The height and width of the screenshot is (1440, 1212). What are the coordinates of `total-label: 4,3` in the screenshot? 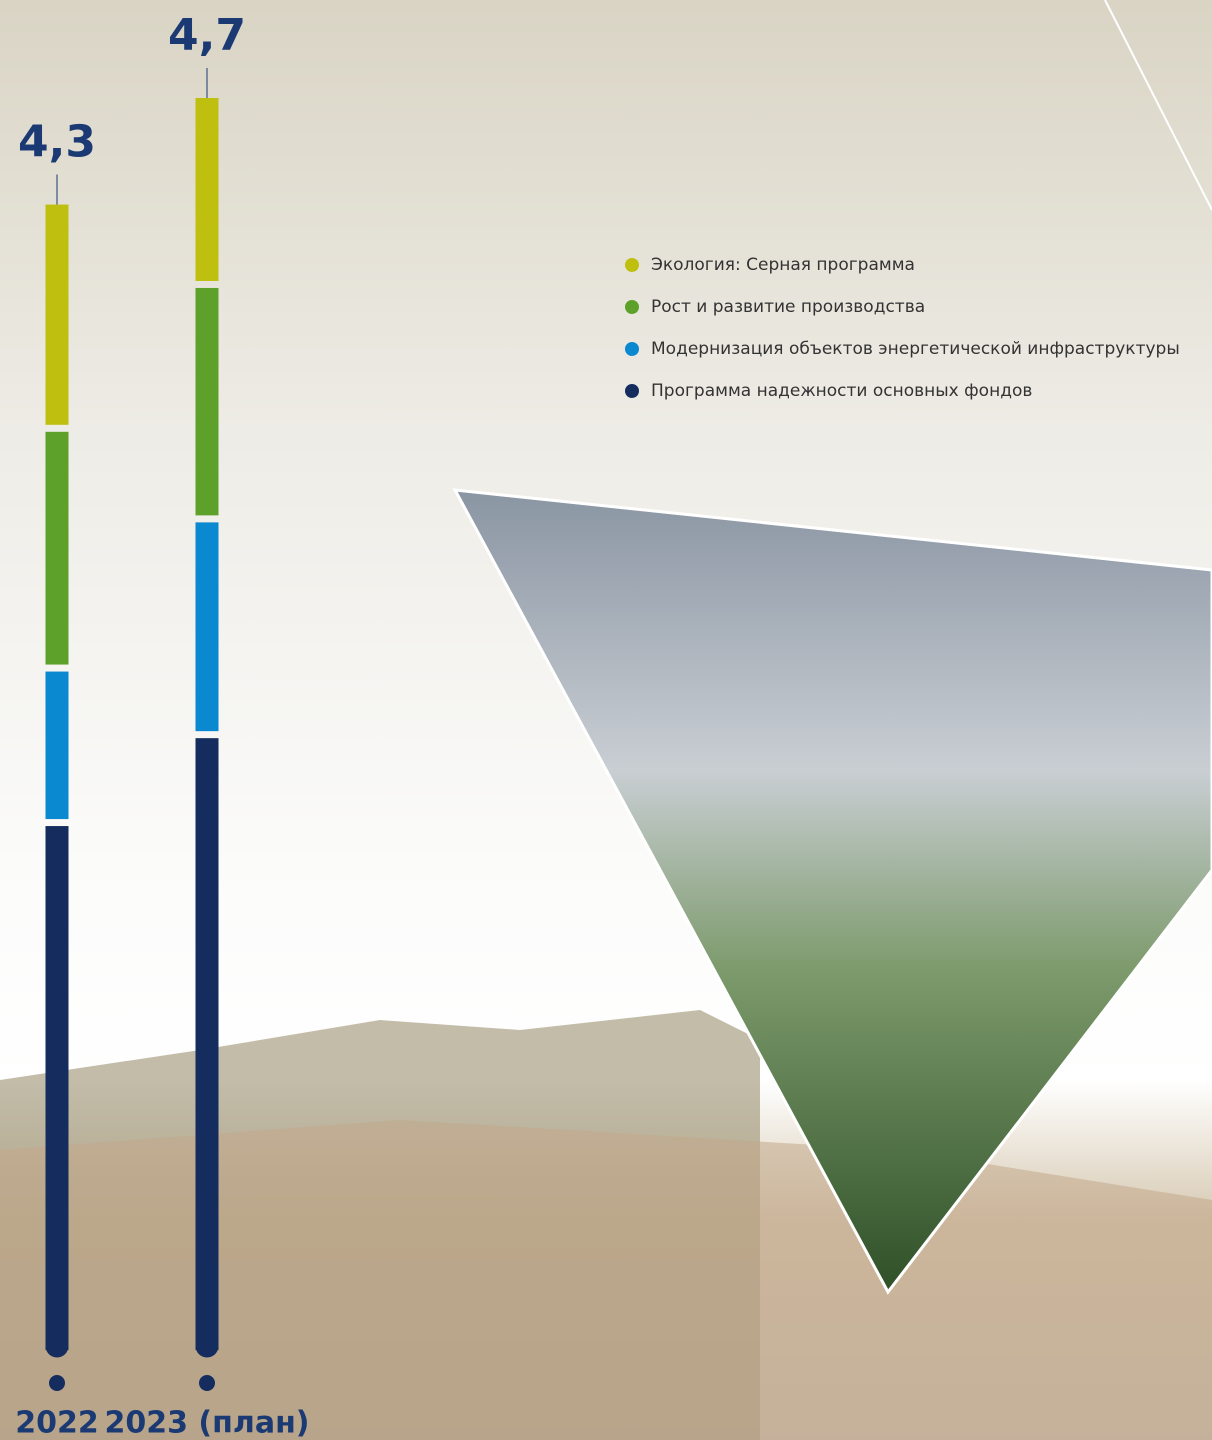 It's located at (57, 142).